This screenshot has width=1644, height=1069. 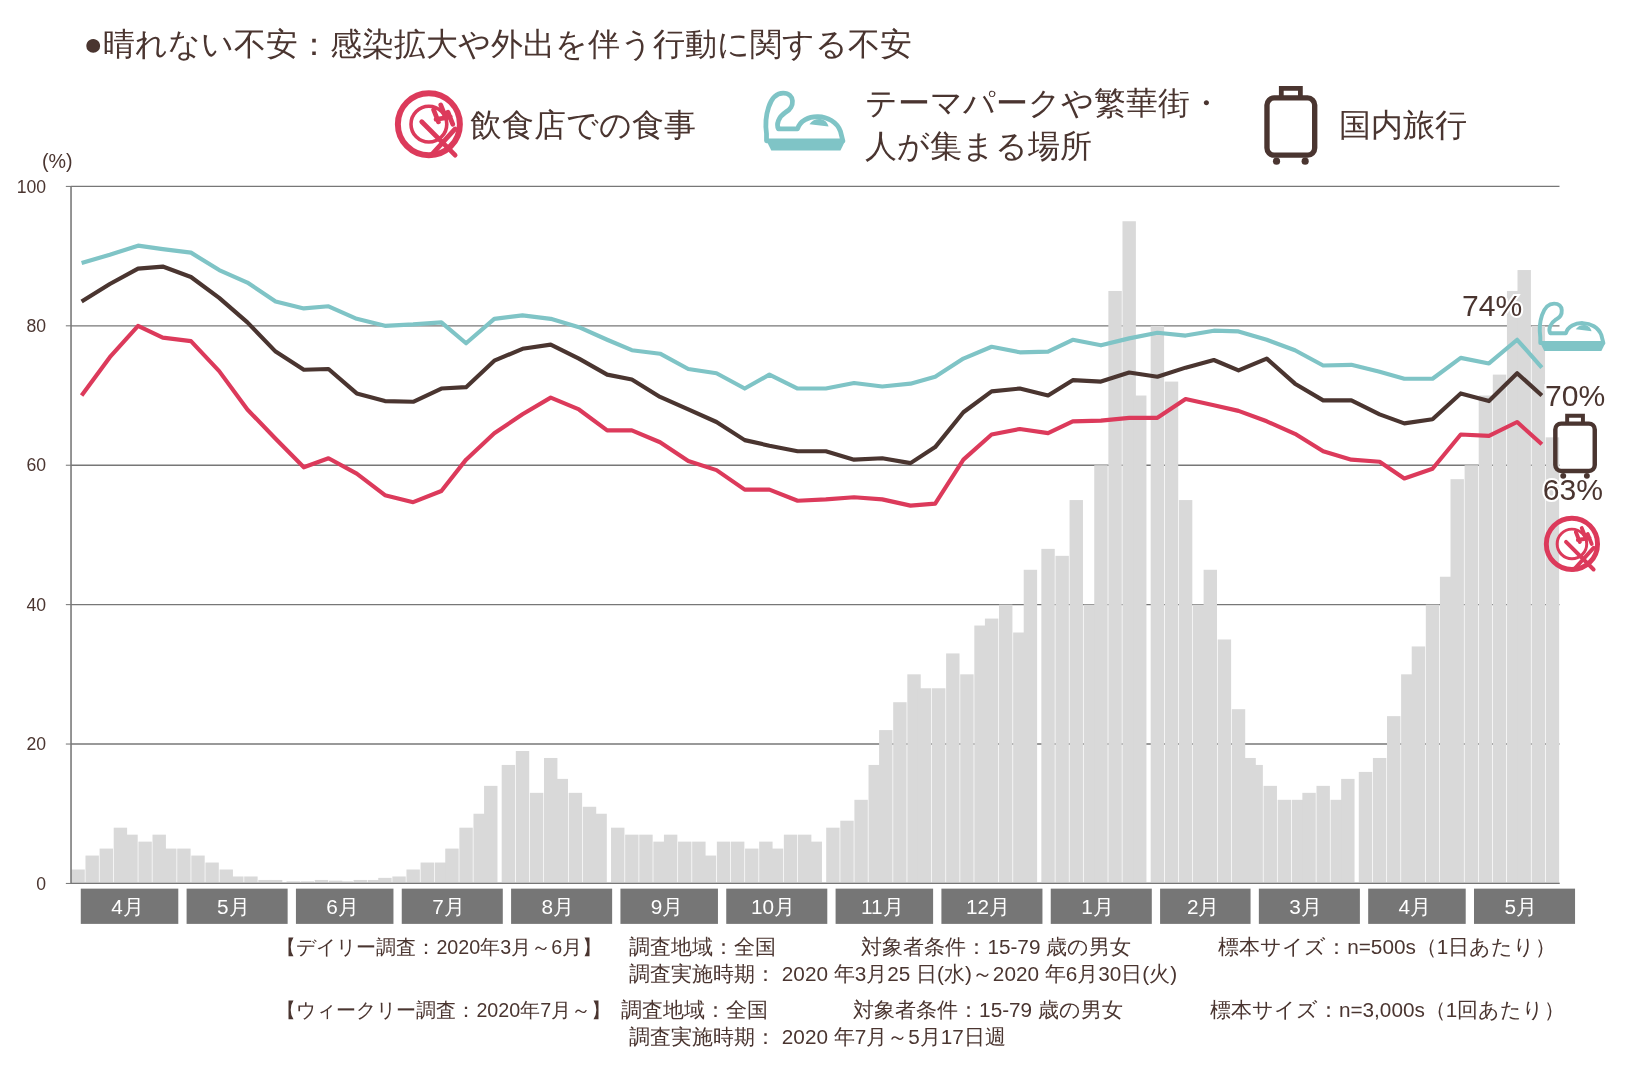 What do you see at coordinates (31, 186) in the screenshot?
I see `y-tick-label: 100` at bounding box center [31, 186].